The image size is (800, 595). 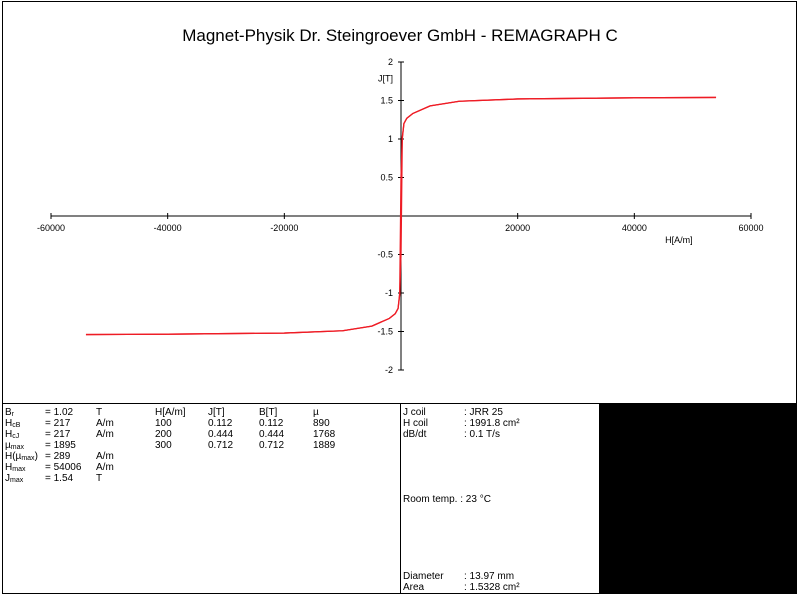 I want to click on y-axis-label: J[T], so click(x=385, y=78).